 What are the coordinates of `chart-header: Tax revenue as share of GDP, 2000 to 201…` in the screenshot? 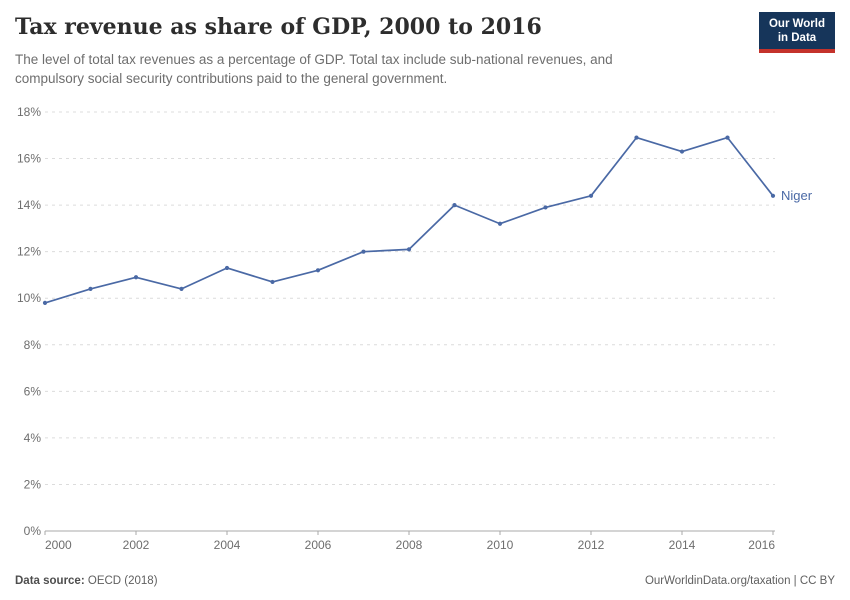 It's located at (425, 50).